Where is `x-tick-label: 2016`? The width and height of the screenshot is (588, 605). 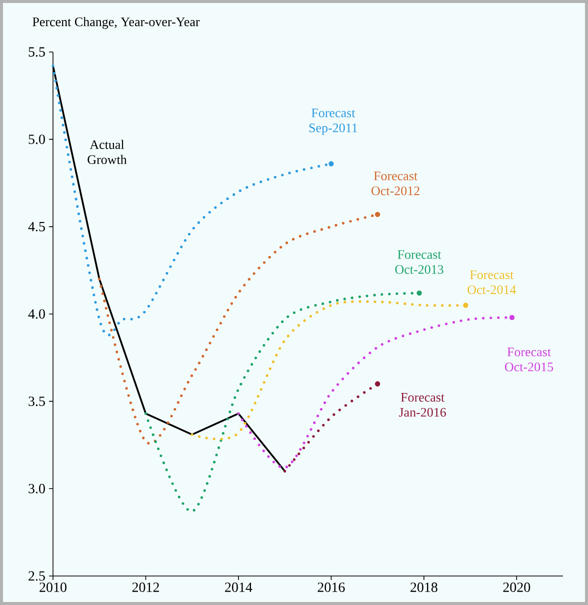 x-tick-label: 2016 is located at coordinates (331, 587).